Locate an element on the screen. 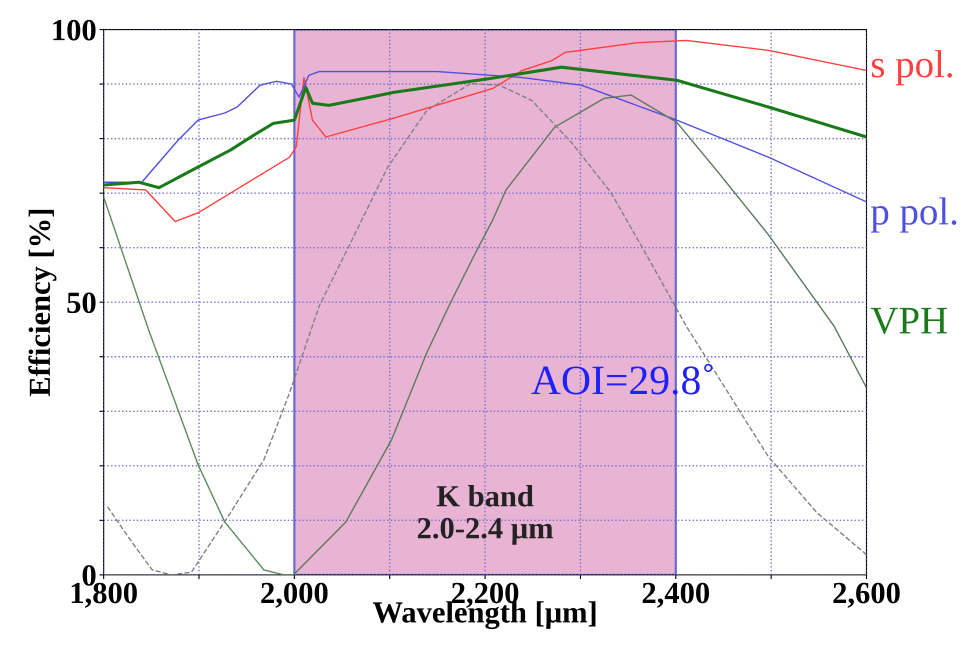 This screenshot has height=657, width=978. y-tick-label: 50 is located at coordinates (81, 303).